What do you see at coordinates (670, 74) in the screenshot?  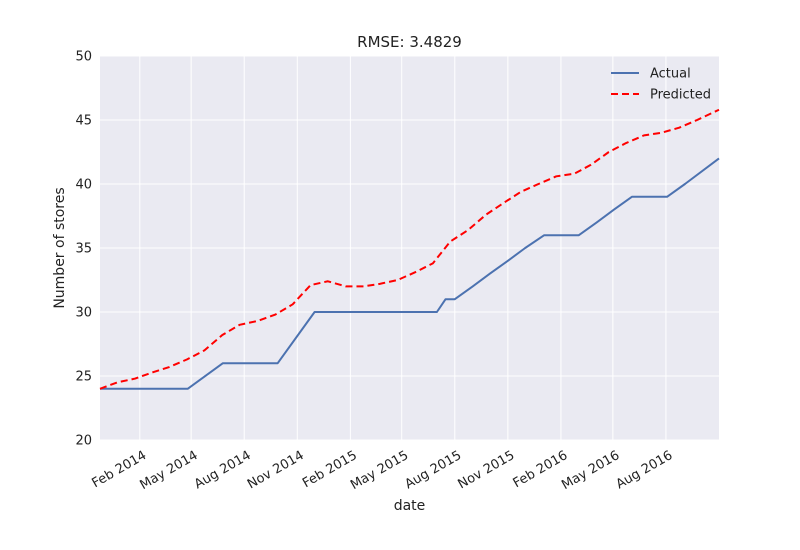 I see `legend-label-actual: Actual` at bounding box center [670, 74].